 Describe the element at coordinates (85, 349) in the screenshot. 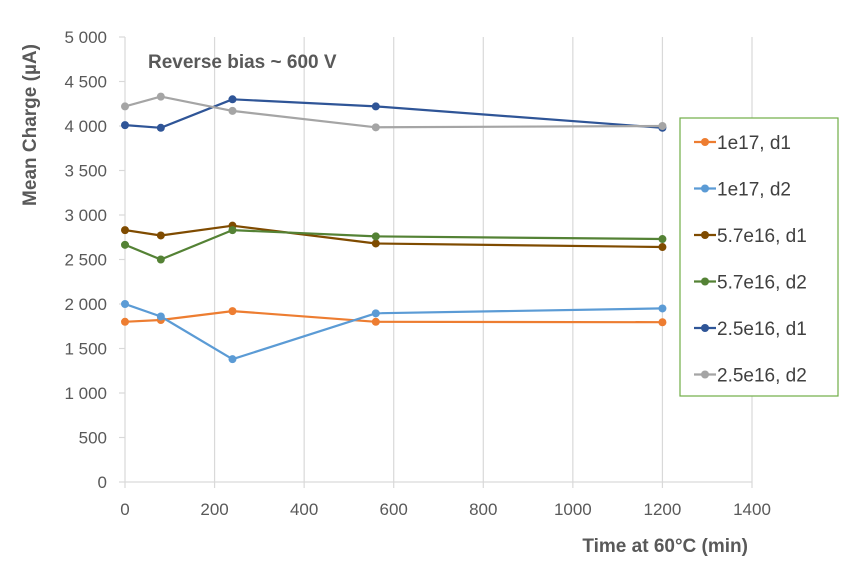

I see `y-tick-label: 1 500` at that location.